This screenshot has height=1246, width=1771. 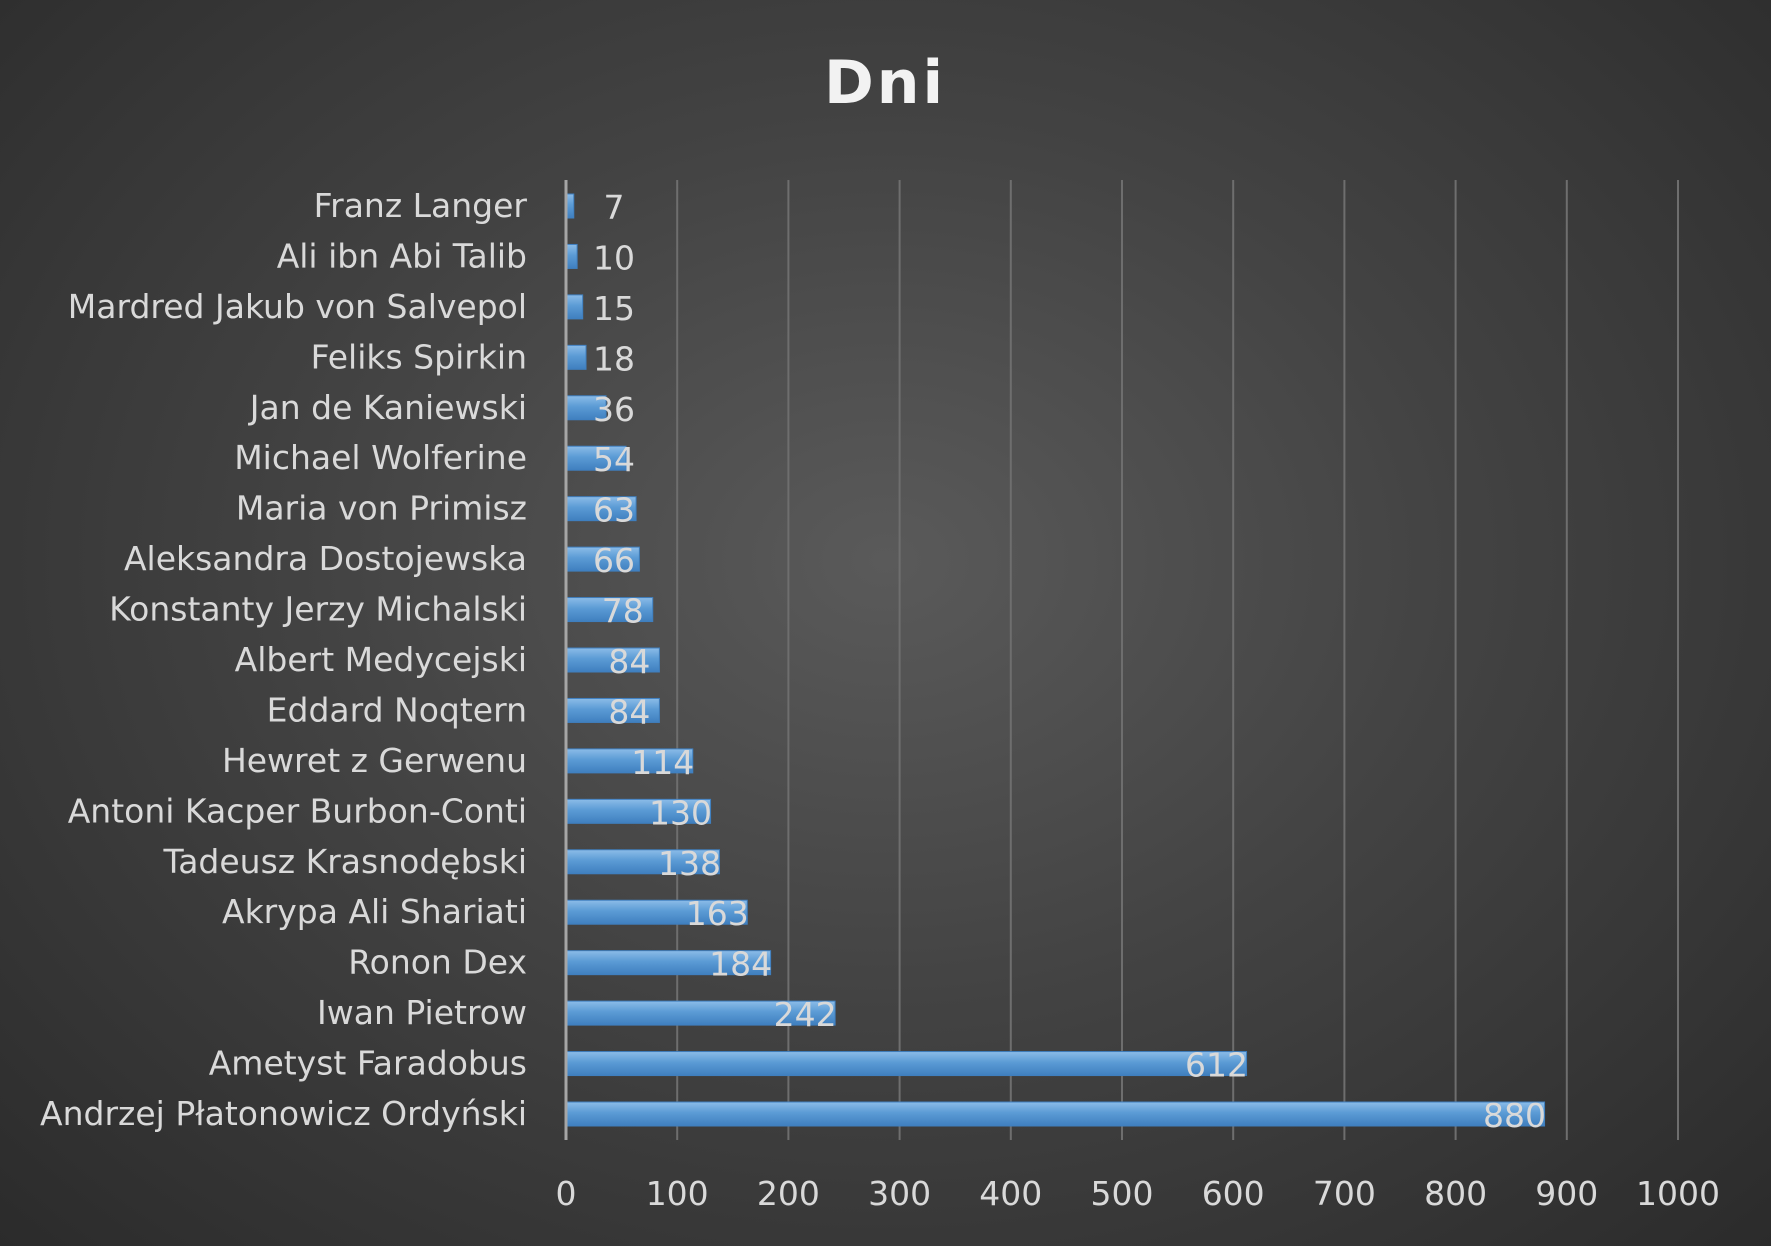 What do you see at coordinates (374, 760) in the screenshot?
I see `category-label: Hewret z Gerwenu` at bounding box center [374, 760].